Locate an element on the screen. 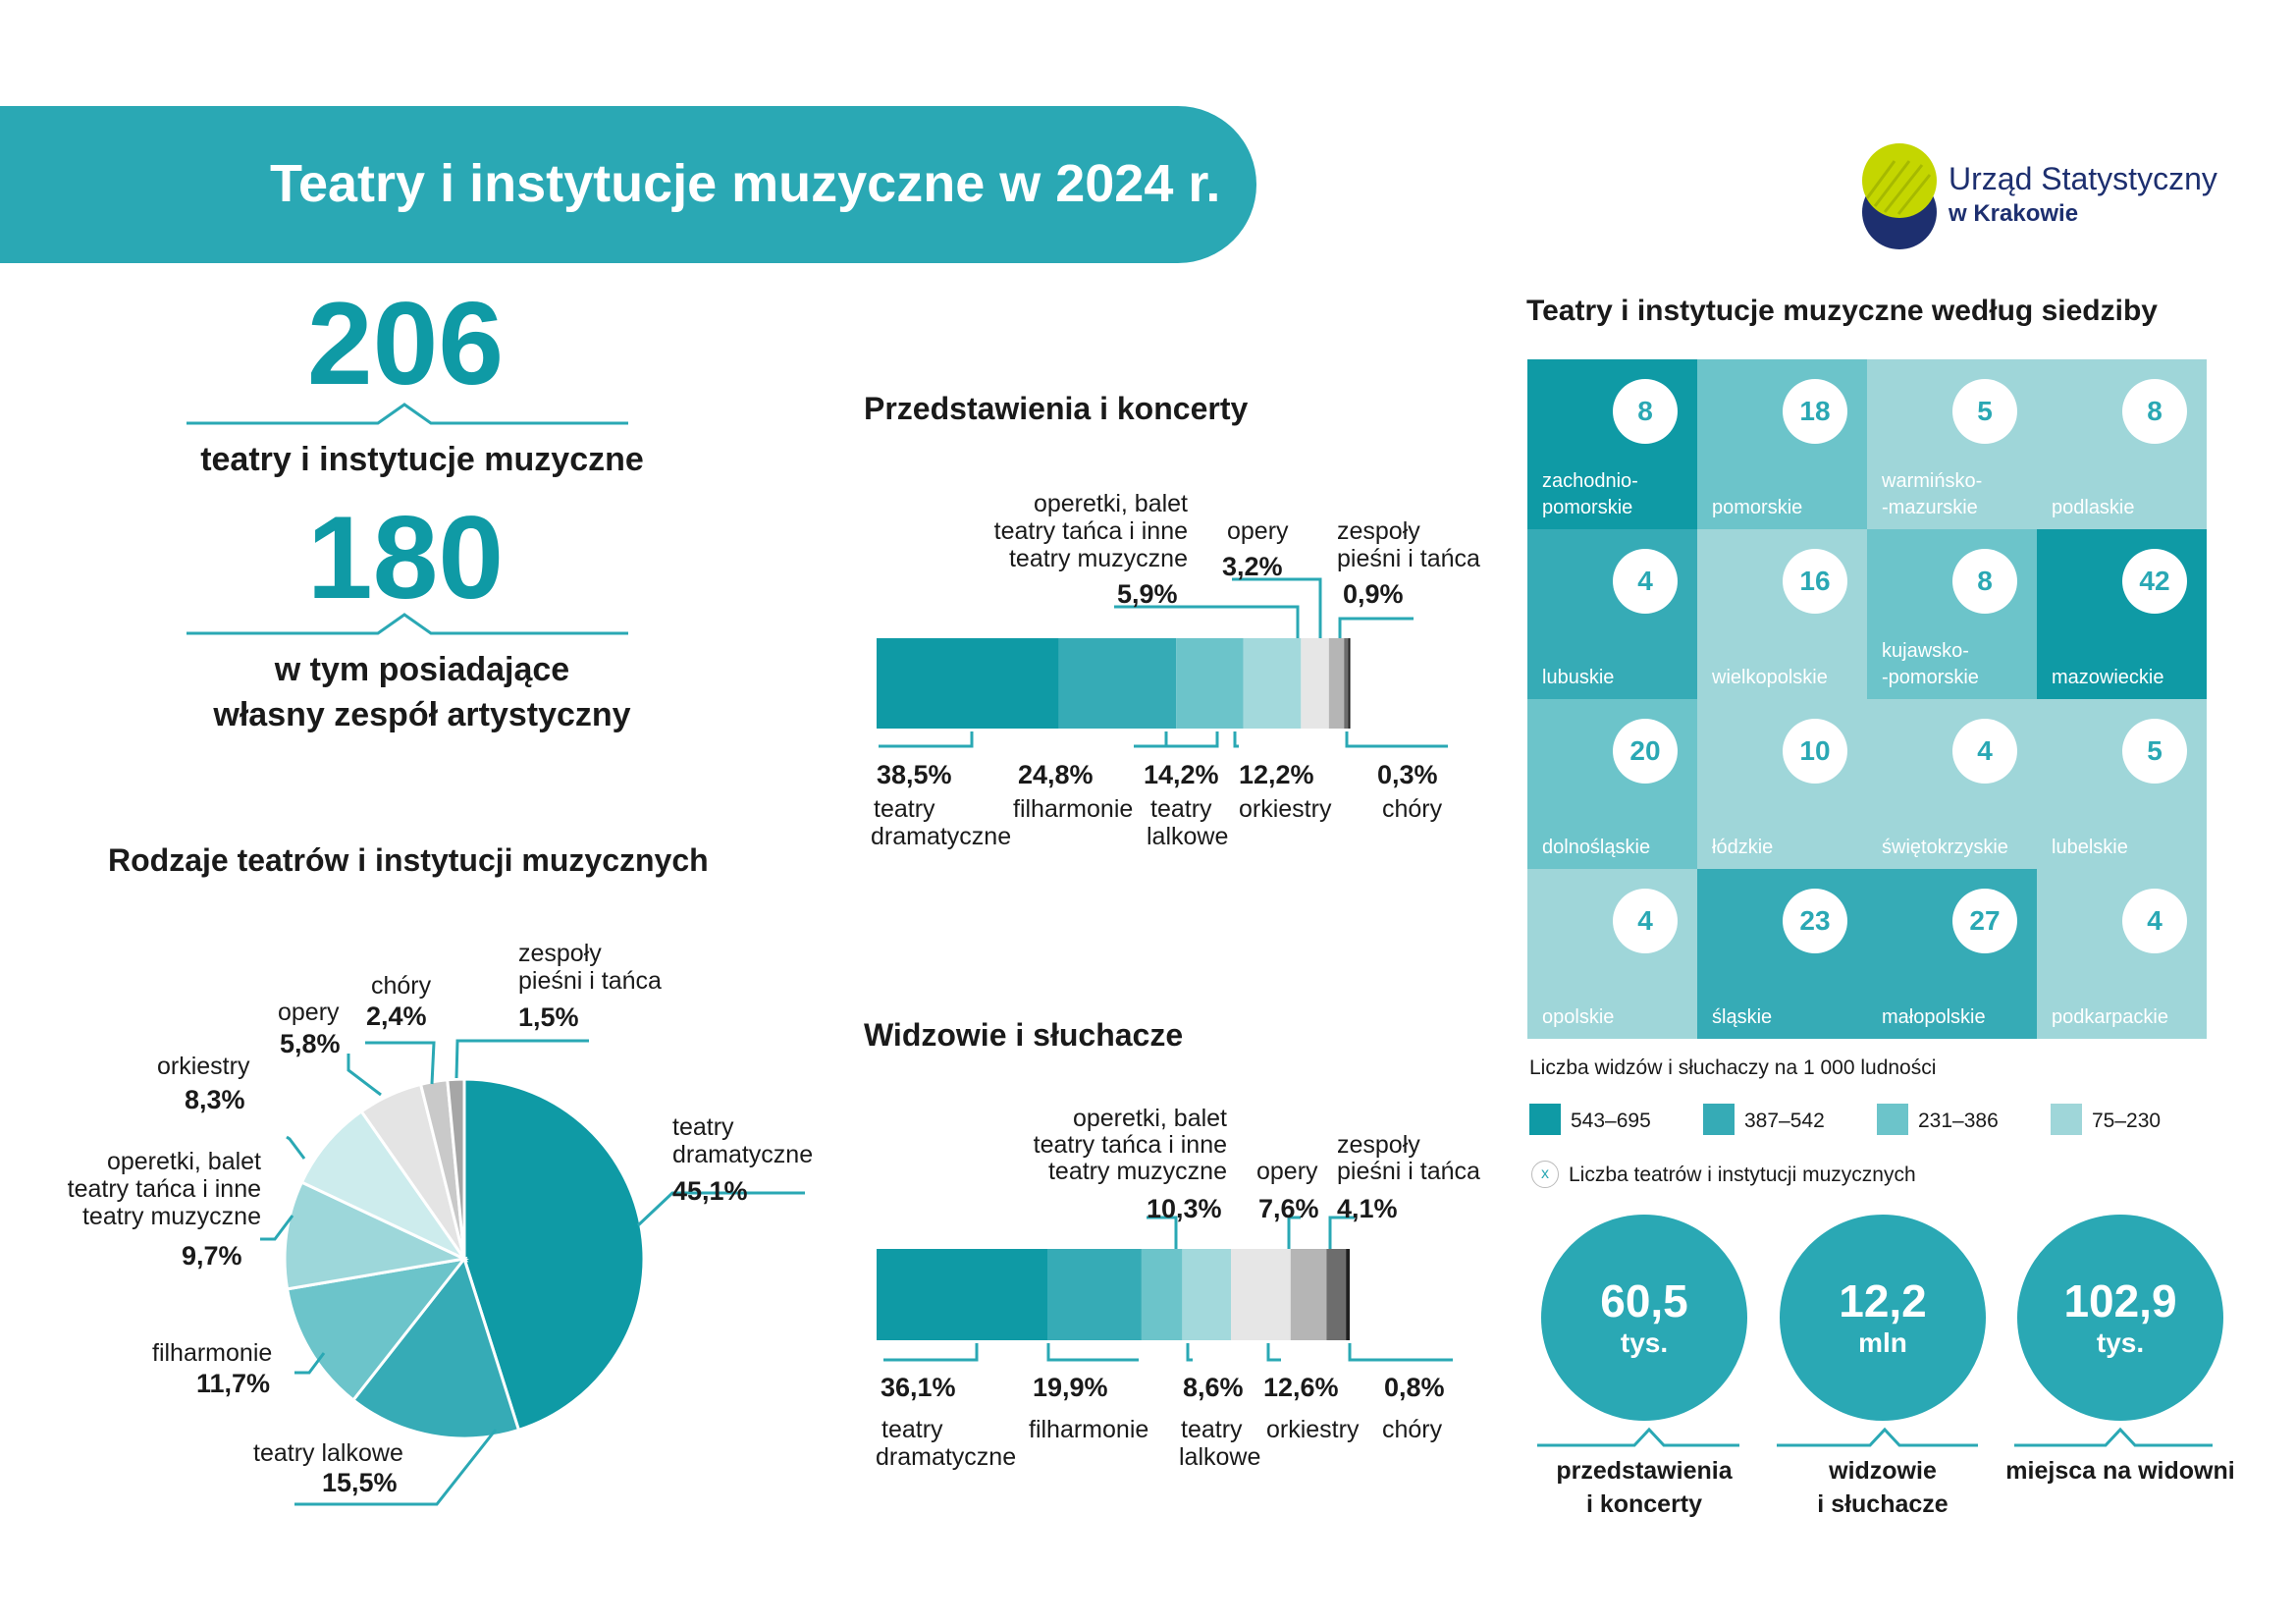 Image resolution: width=2296 pixels, height=1624 pixels. bar1-label-dramatyczne: dramatyczne is located at coordinates (941, 836).